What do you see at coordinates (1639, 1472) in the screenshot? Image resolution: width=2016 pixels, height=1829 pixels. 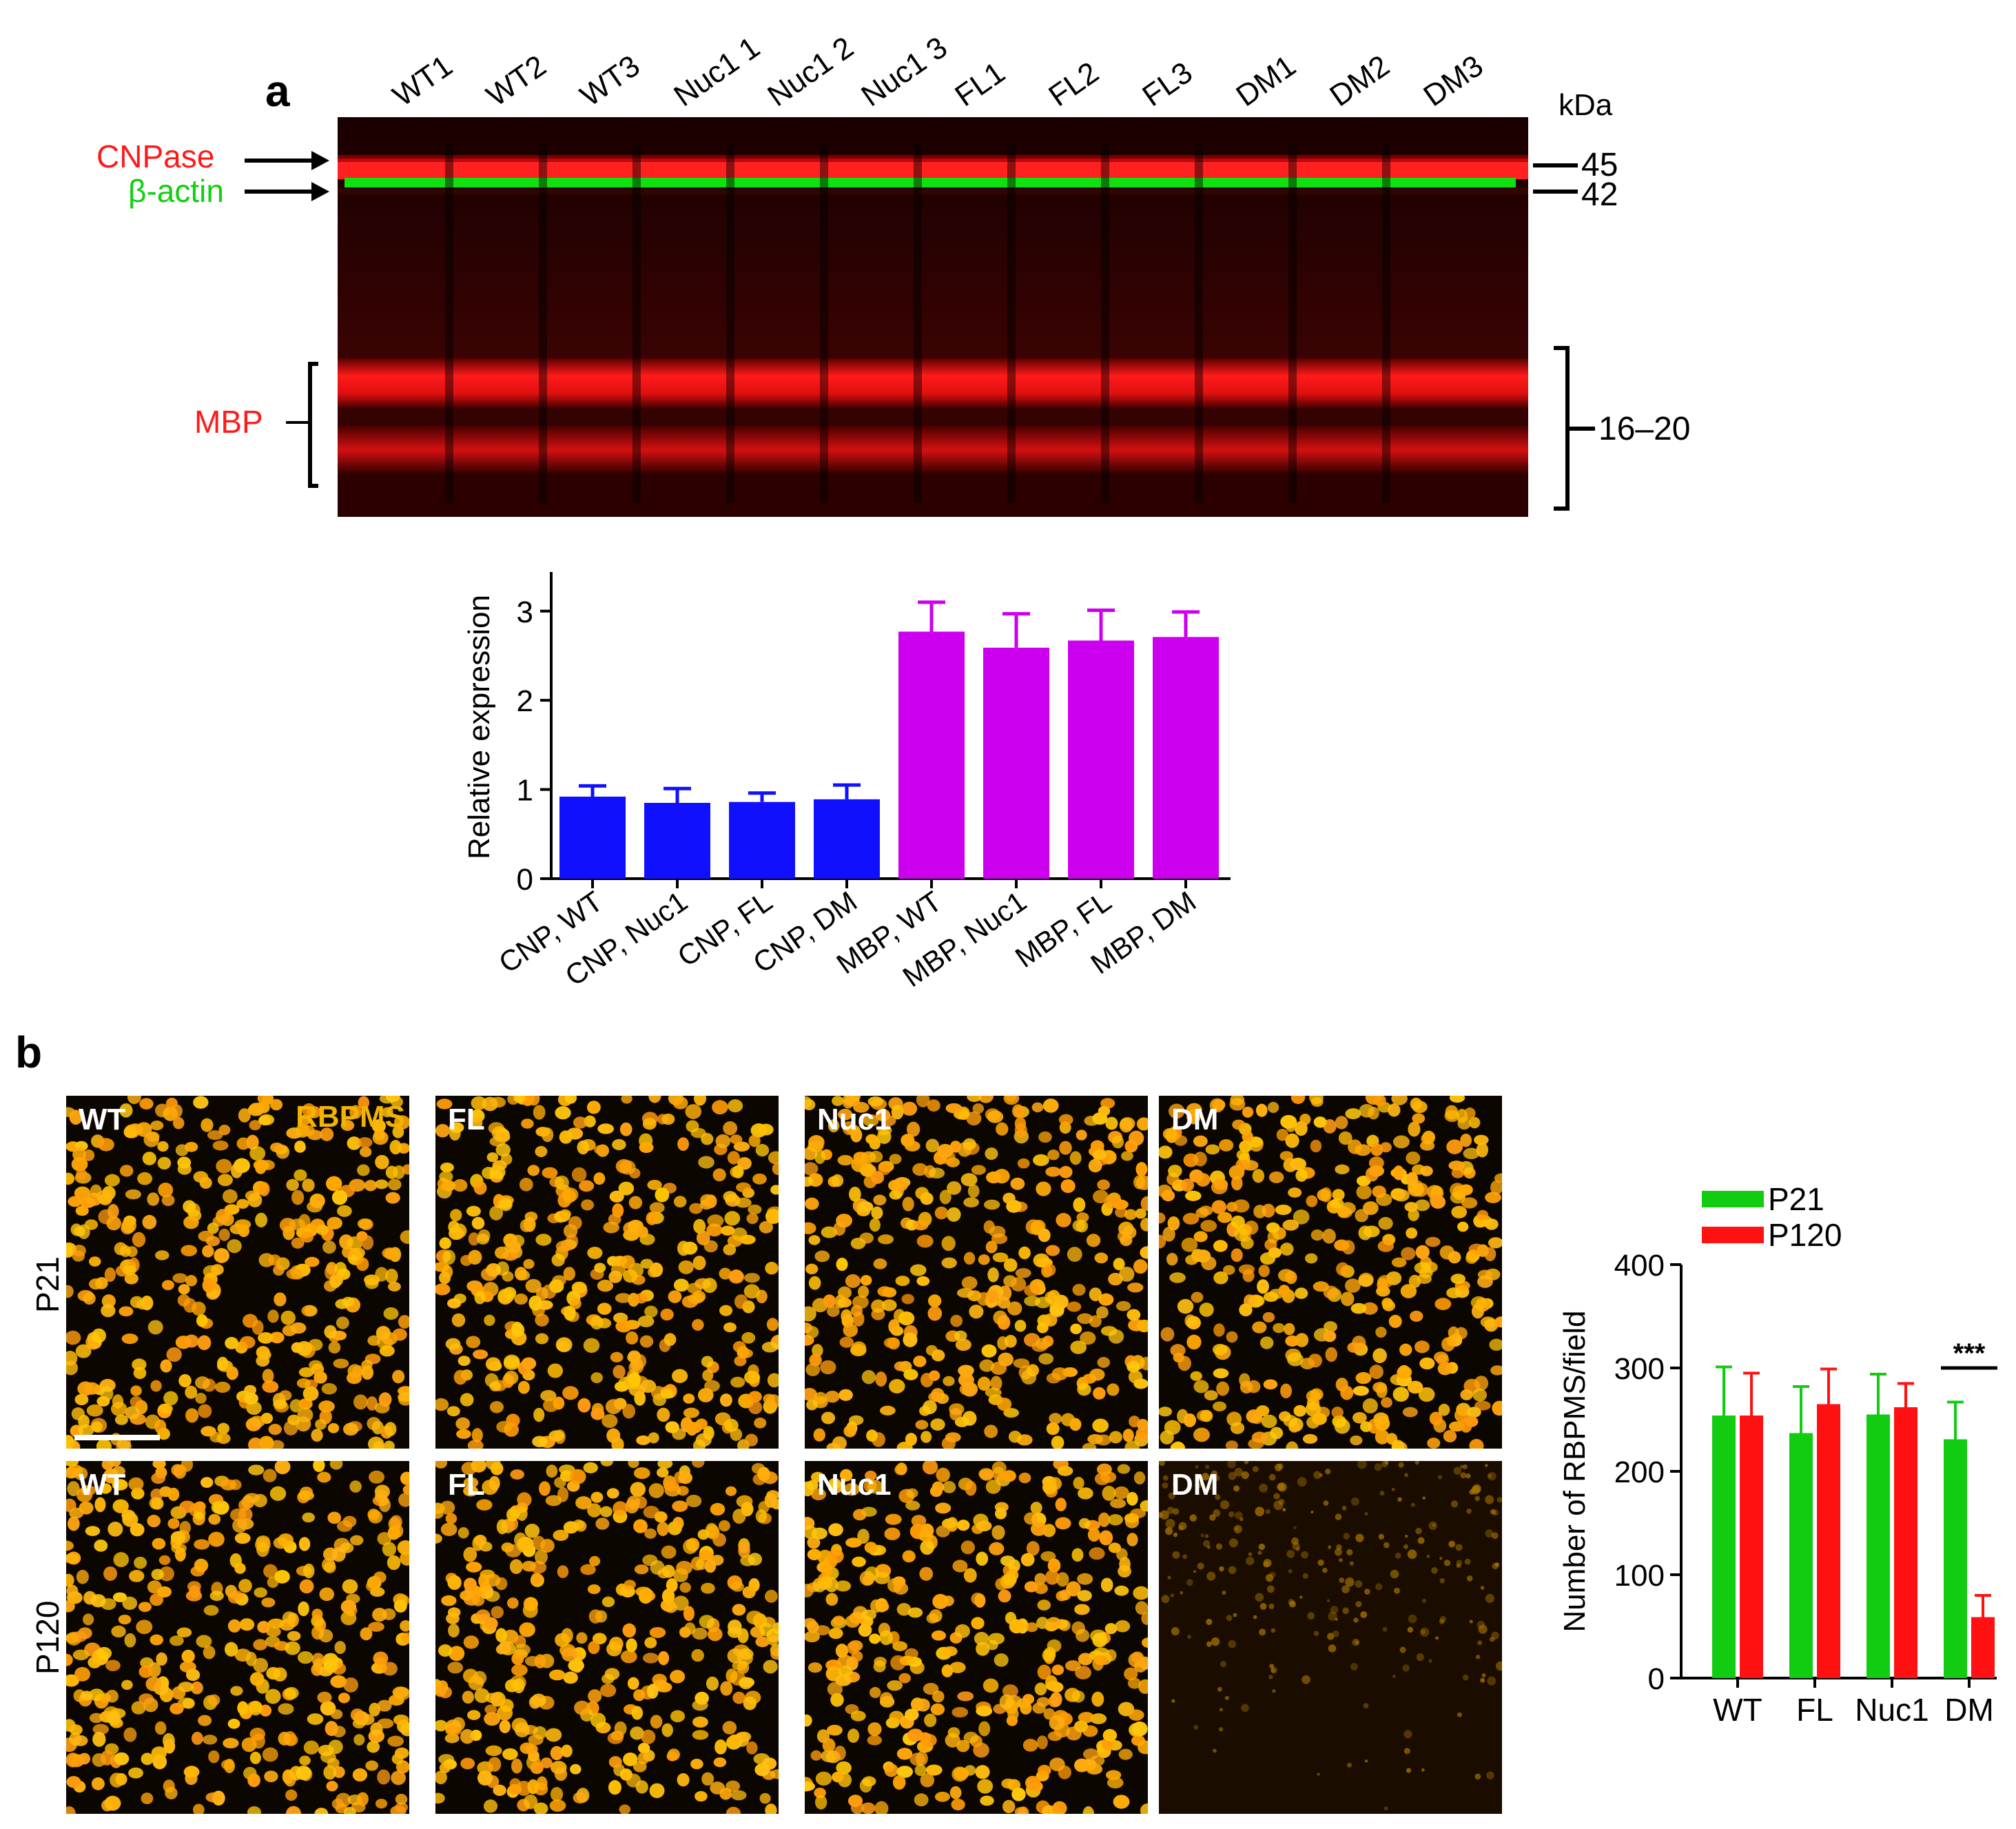 I see `y-tick-label: 200` at bounding box center [1639, 1472].